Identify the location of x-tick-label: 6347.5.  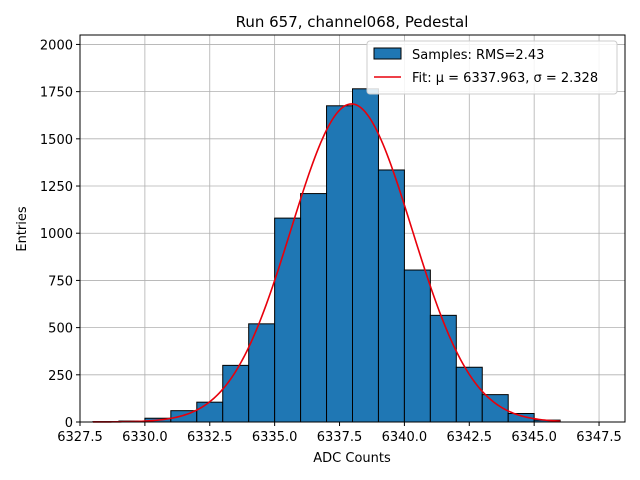
(599, 437).